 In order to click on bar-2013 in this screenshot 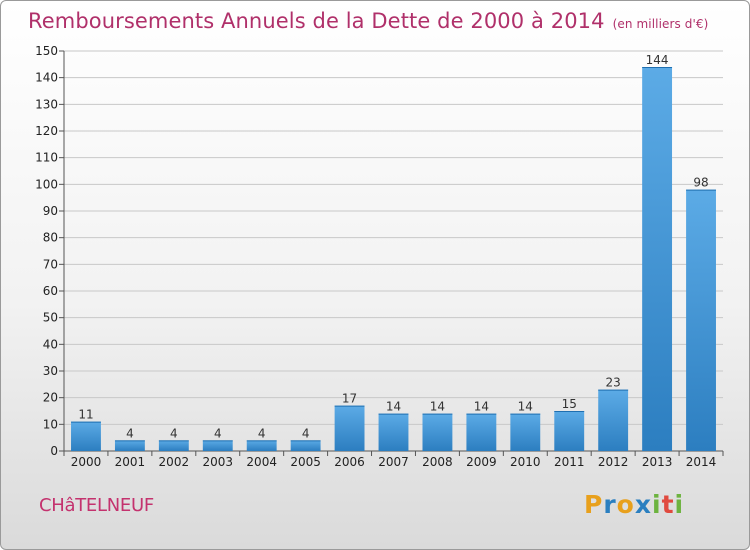, I will do `click(657, 259)`.